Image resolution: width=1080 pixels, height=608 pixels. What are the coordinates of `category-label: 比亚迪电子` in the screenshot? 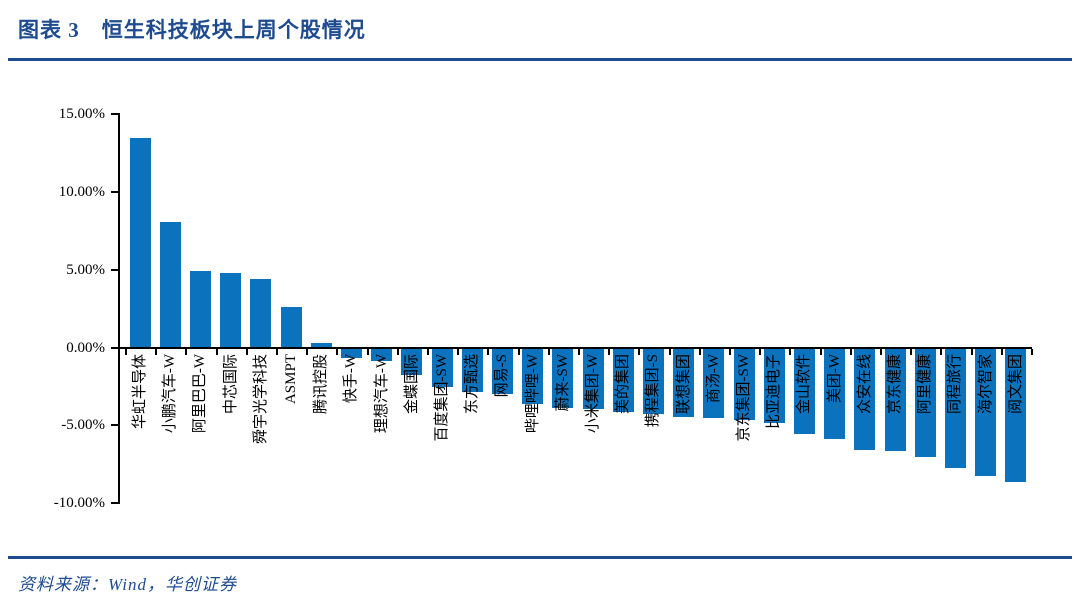 It's located at (774, 391).